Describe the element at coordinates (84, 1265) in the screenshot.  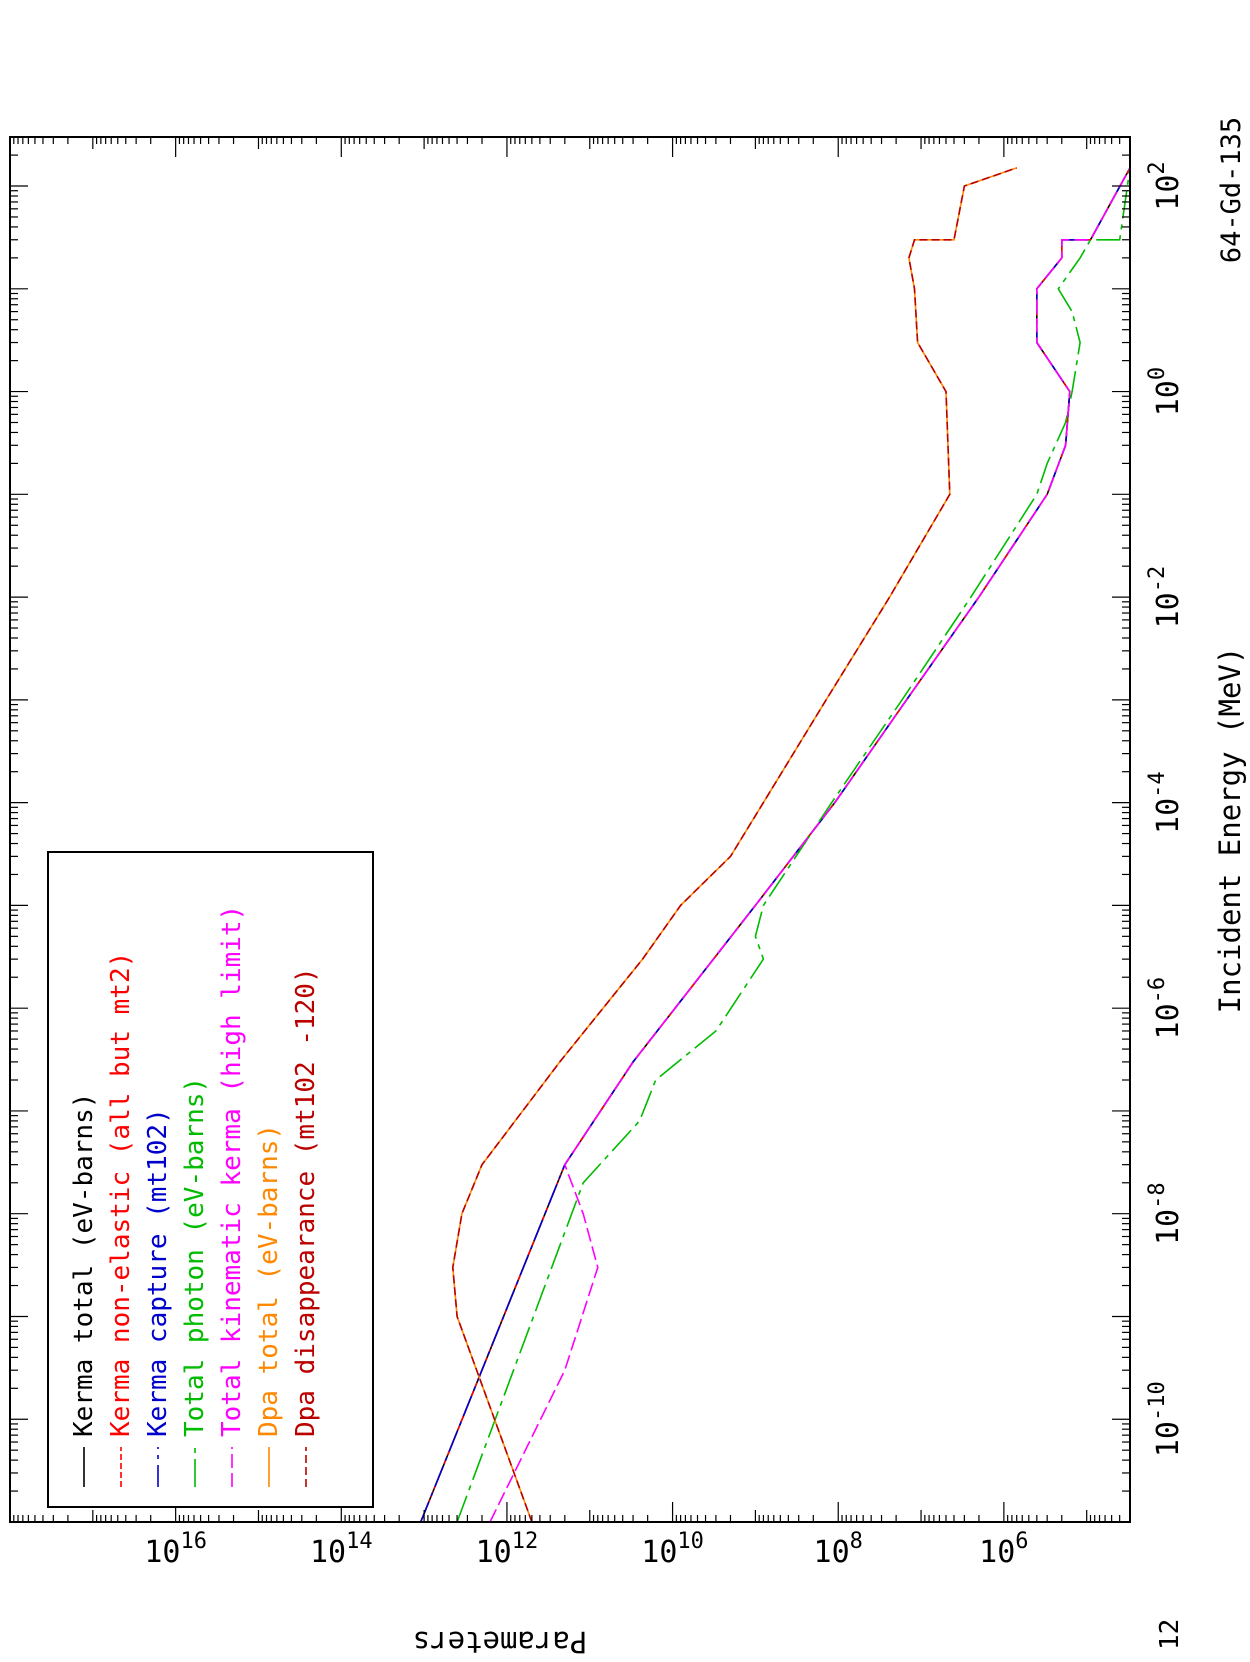
I see `legend-label: Kerma total (eV-barns)` at that location.